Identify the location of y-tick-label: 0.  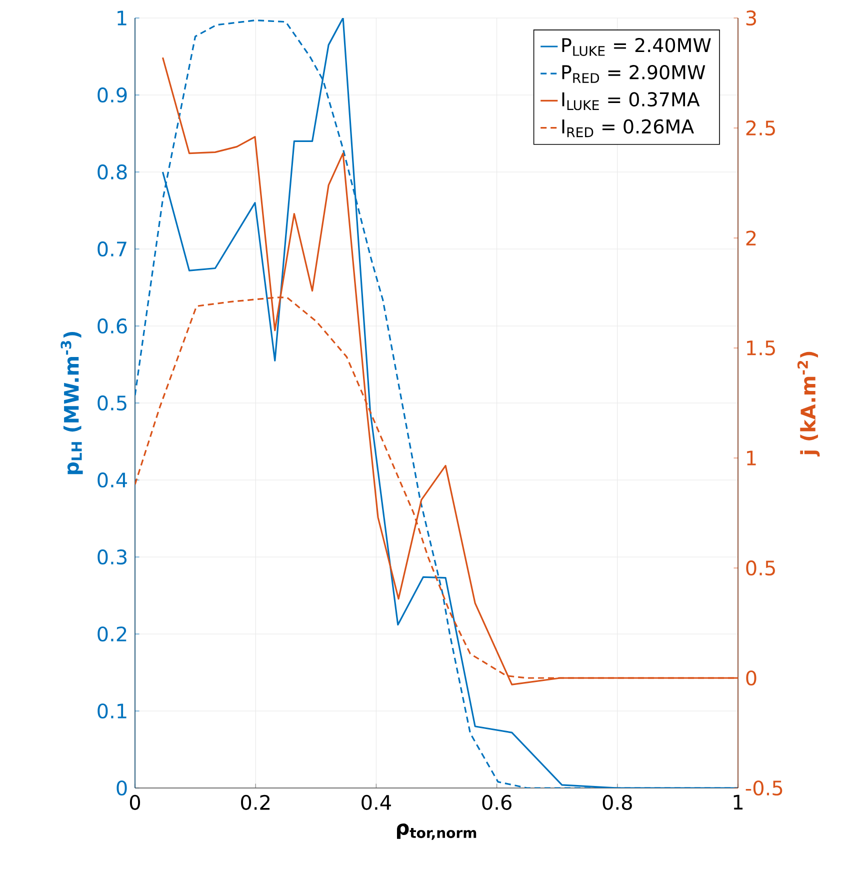
(121, 788).